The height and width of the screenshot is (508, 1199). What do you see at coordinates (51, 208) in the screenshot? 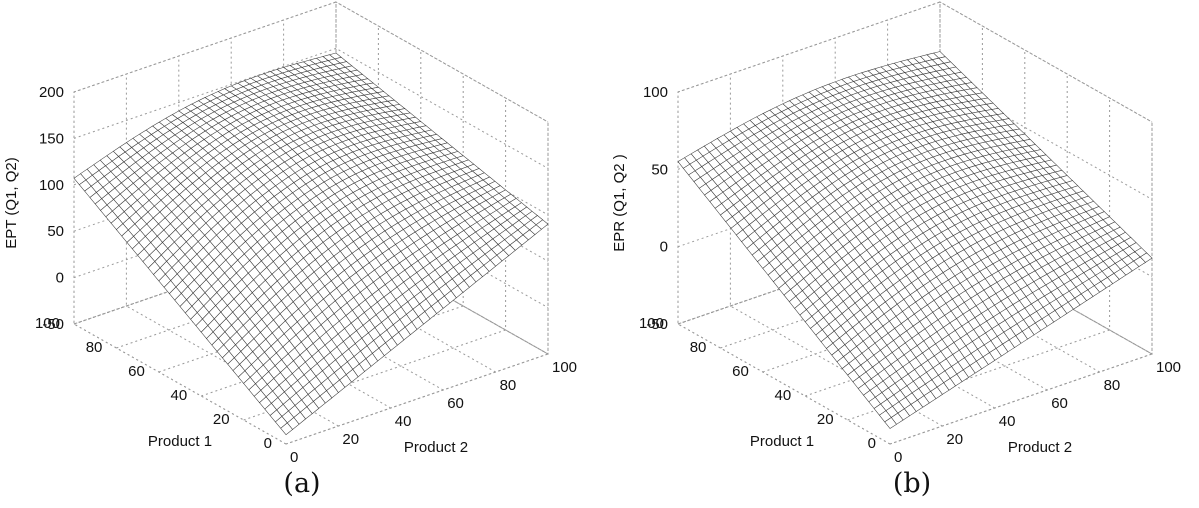
I see `z-ticks-a: 200 150 100 50 0 -50` at bounding box center [51, 208].